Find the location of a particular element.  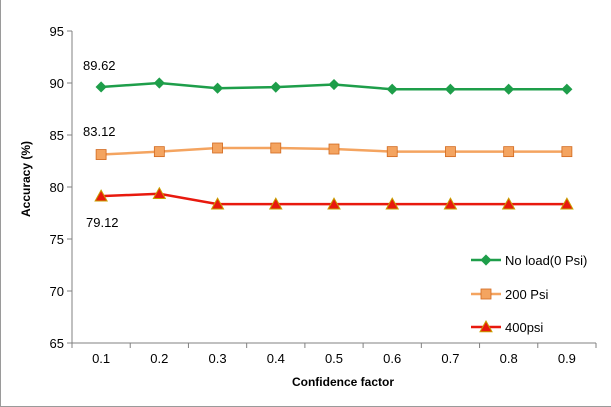

x-tick-label: 0.5 is located at coordinates (334, 358).